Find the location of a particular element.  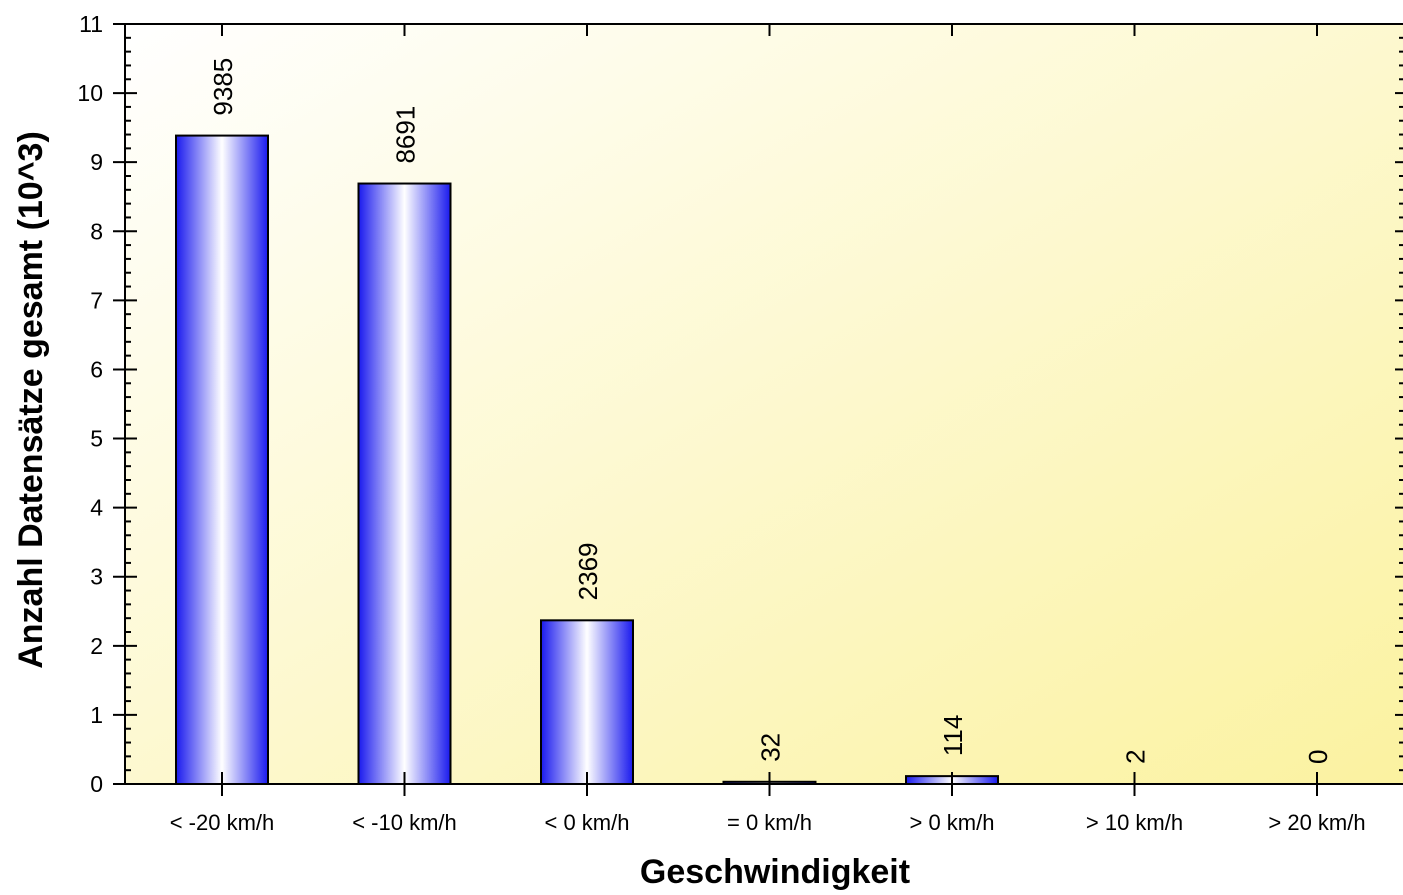

bar-value-label-2: 8691 is located at coordinates (406, 135).